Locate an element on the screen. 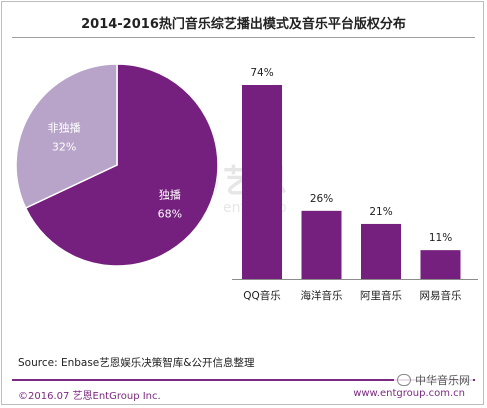 This screenshot has height=408, width=487. pie-label-name: 非独播 is located at coordinates (64, 127).